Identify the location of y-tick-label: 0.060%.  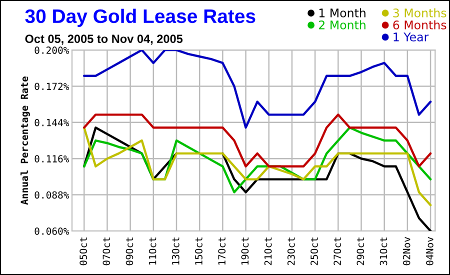
(52, 231).